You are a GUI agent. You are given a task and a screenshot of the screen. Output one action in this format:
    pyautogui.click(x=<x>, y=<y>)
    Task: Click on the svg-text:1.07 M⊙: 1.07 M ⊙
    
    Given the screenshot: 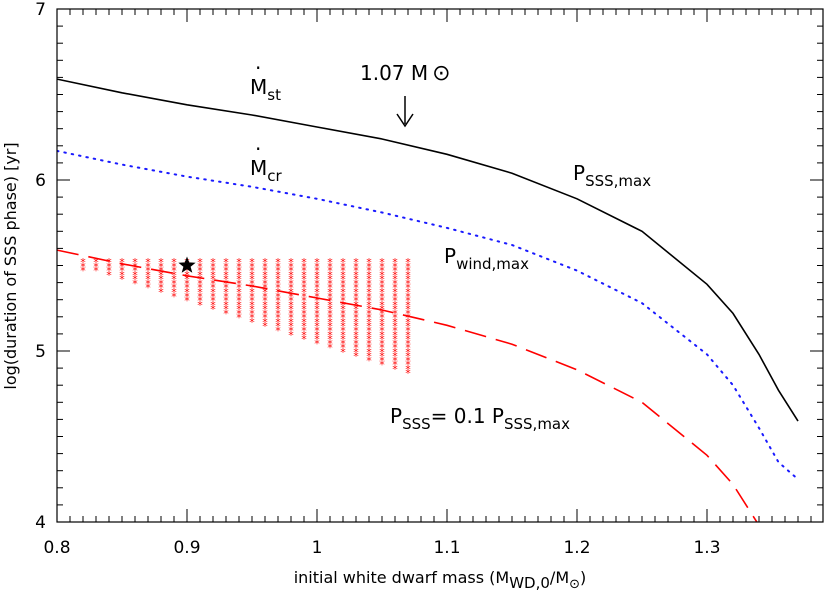 What is the action you would take?
    pyautogui.click(x=405, y=73)
    